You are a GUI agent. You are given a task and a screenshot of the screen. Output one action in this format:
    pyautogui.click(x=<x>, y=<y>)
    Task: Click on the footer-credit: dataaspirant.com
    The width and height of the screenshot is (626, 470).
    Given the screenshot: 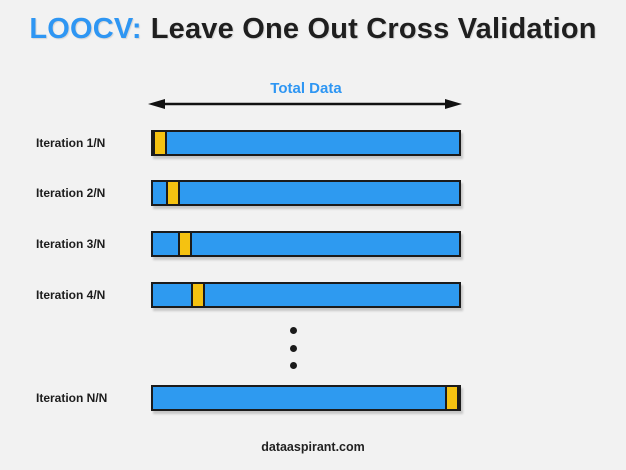 What is the action you would take?
    pyautogui.click(x=313, y=447)
    